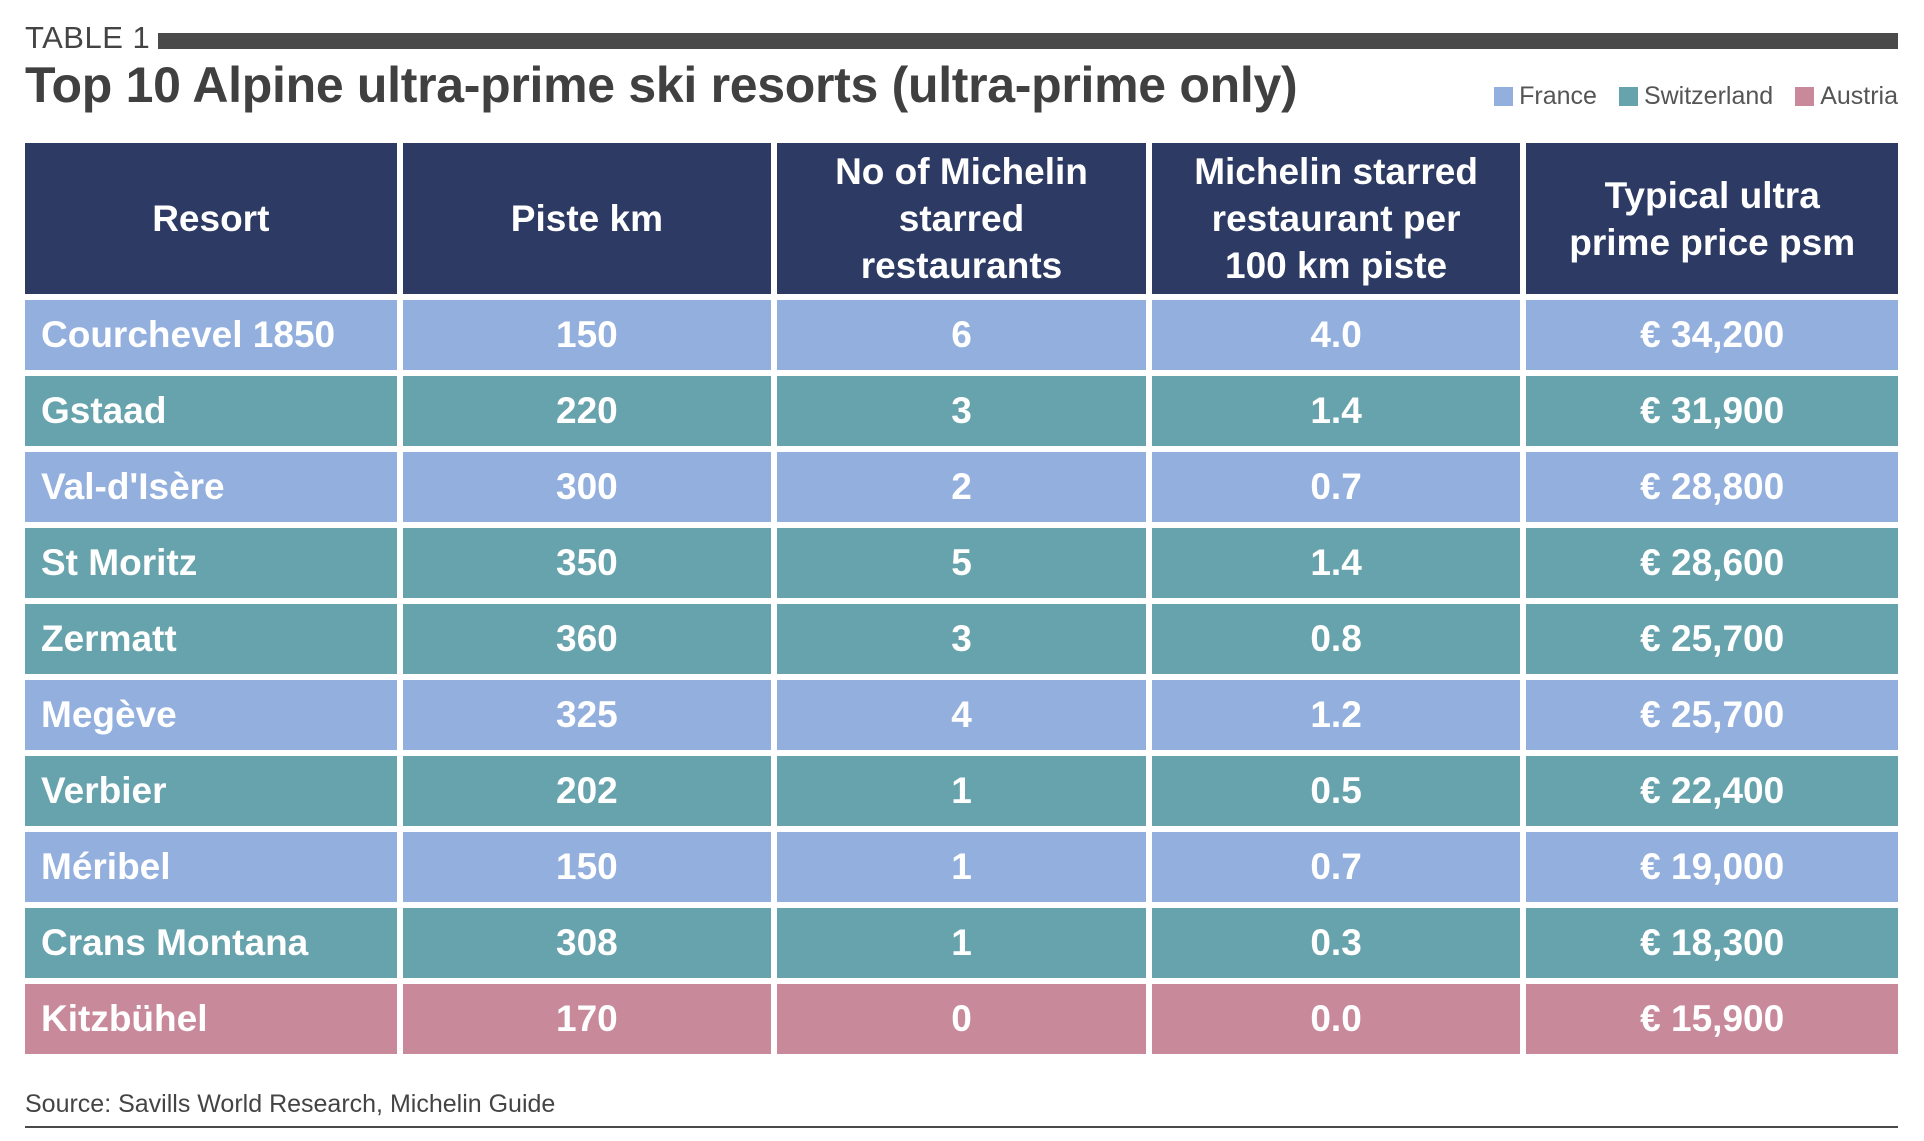 The height and width of the screenshot is (1141, 1924). What do you see at coordinates (214, 791) in the screenshot?
I see `cell-resort: Verbier` at bounding box center [214, 791].